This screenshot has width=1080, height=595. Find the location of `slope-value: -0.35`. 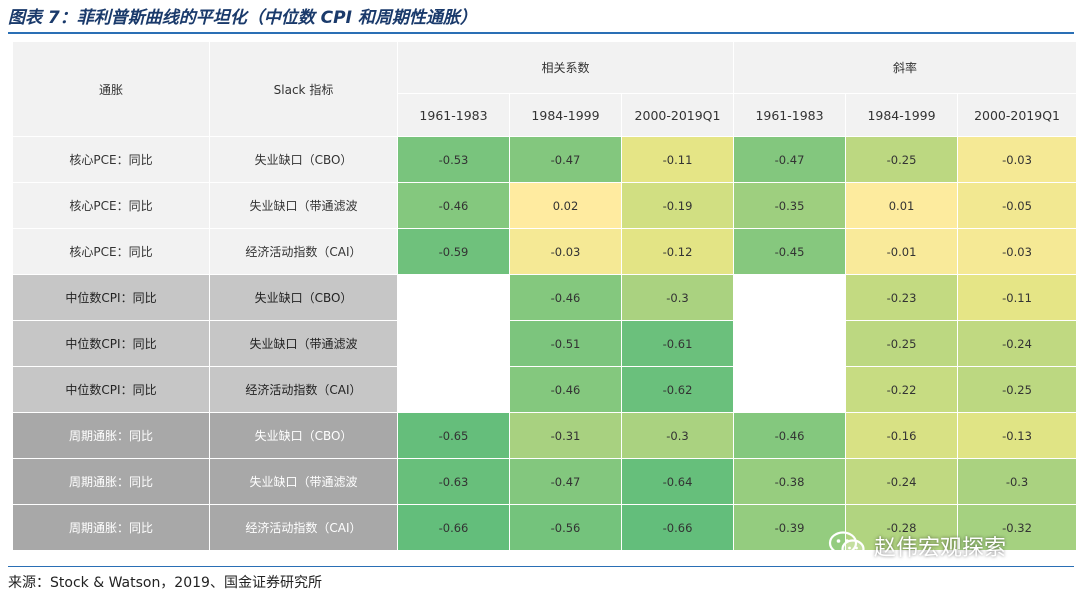

slope-value: -0.35 is located at coordinates (790, 205).